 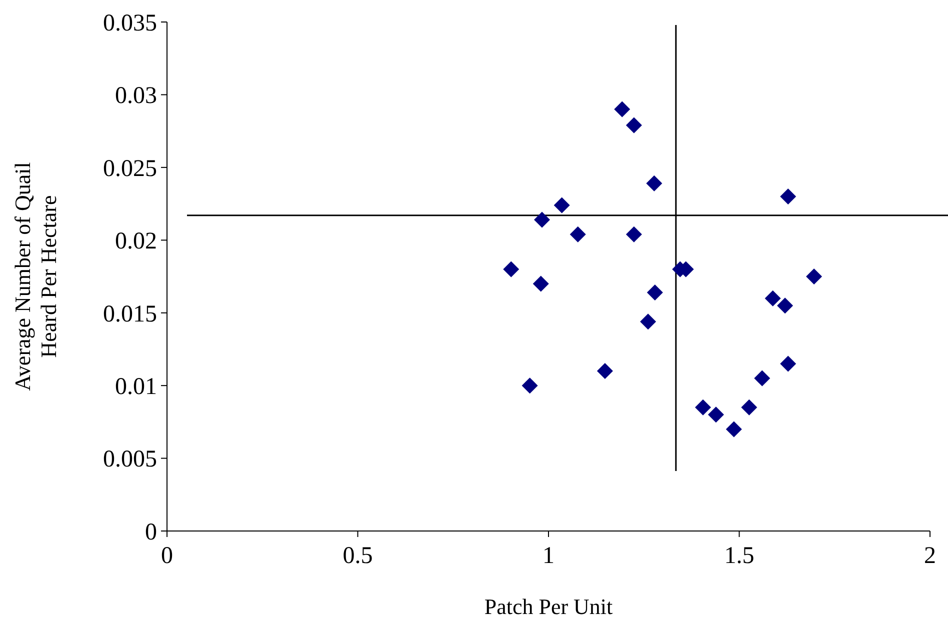 I want to click on y-tick-label: 0, so click(x=151, y=532).